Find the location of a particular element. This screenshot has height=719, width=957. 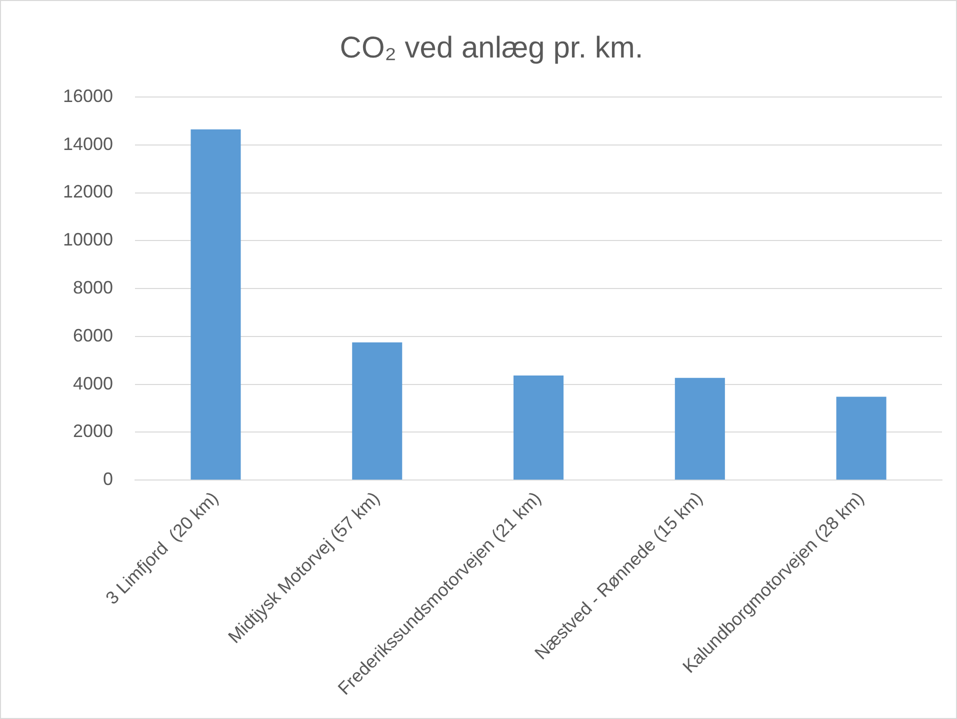

y-tick-label: 12000 is located at coordinates (88, 192).